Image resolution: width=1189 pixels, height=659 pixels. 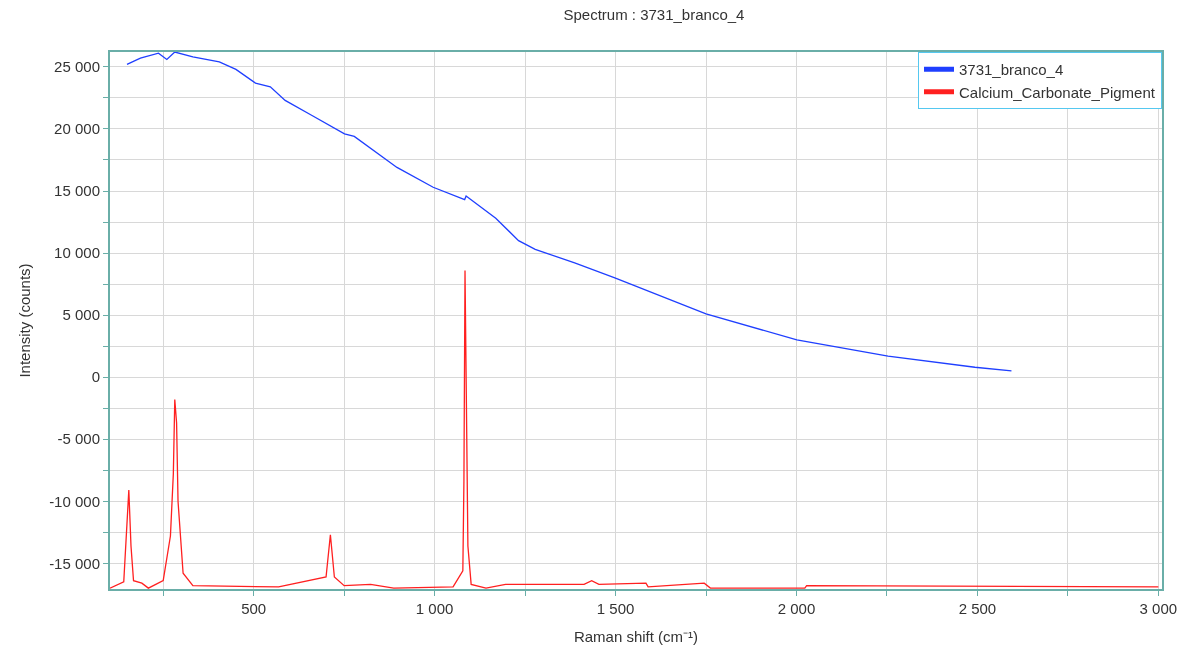 I want to click on x-tick-label: 500, so click(x=254, y=608).